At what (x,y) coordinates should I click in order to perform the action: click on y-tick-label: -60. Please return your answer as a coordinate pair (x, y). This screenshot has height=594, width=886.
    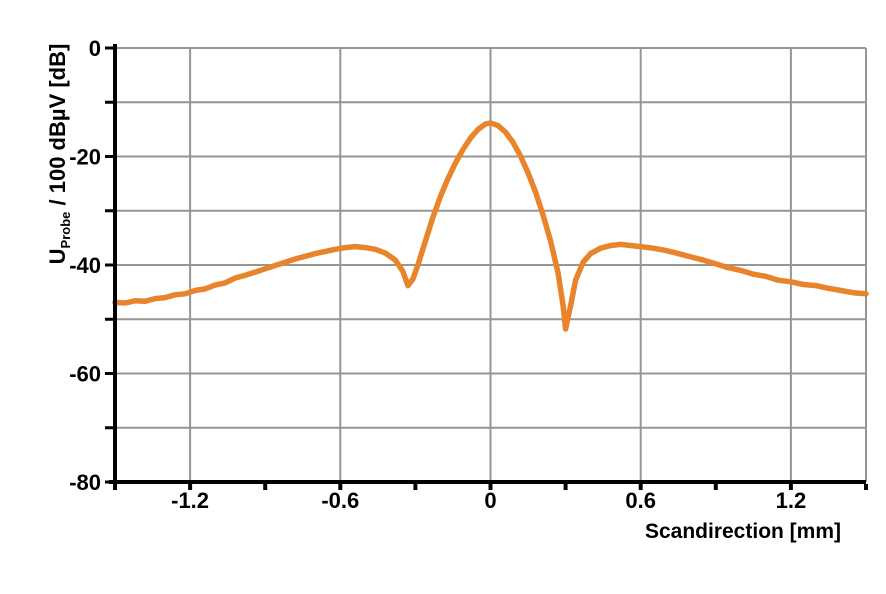
    Looking at the image, I should click on (85, 374).